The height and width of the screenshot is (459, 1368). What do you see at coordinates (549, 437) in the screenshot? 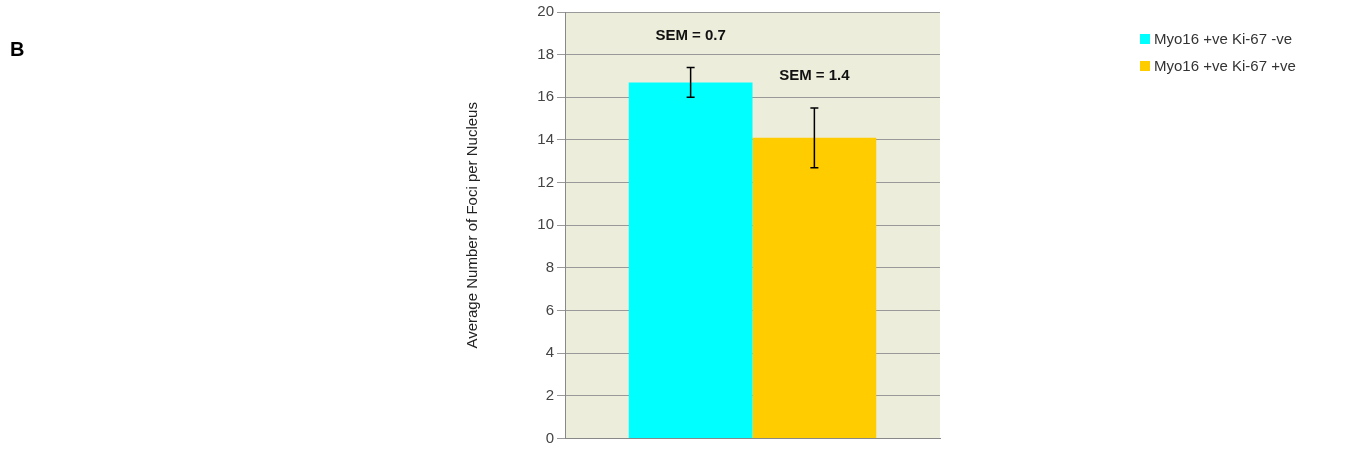
I see `y-tick-label: 0` at bounding box center [549, 437].